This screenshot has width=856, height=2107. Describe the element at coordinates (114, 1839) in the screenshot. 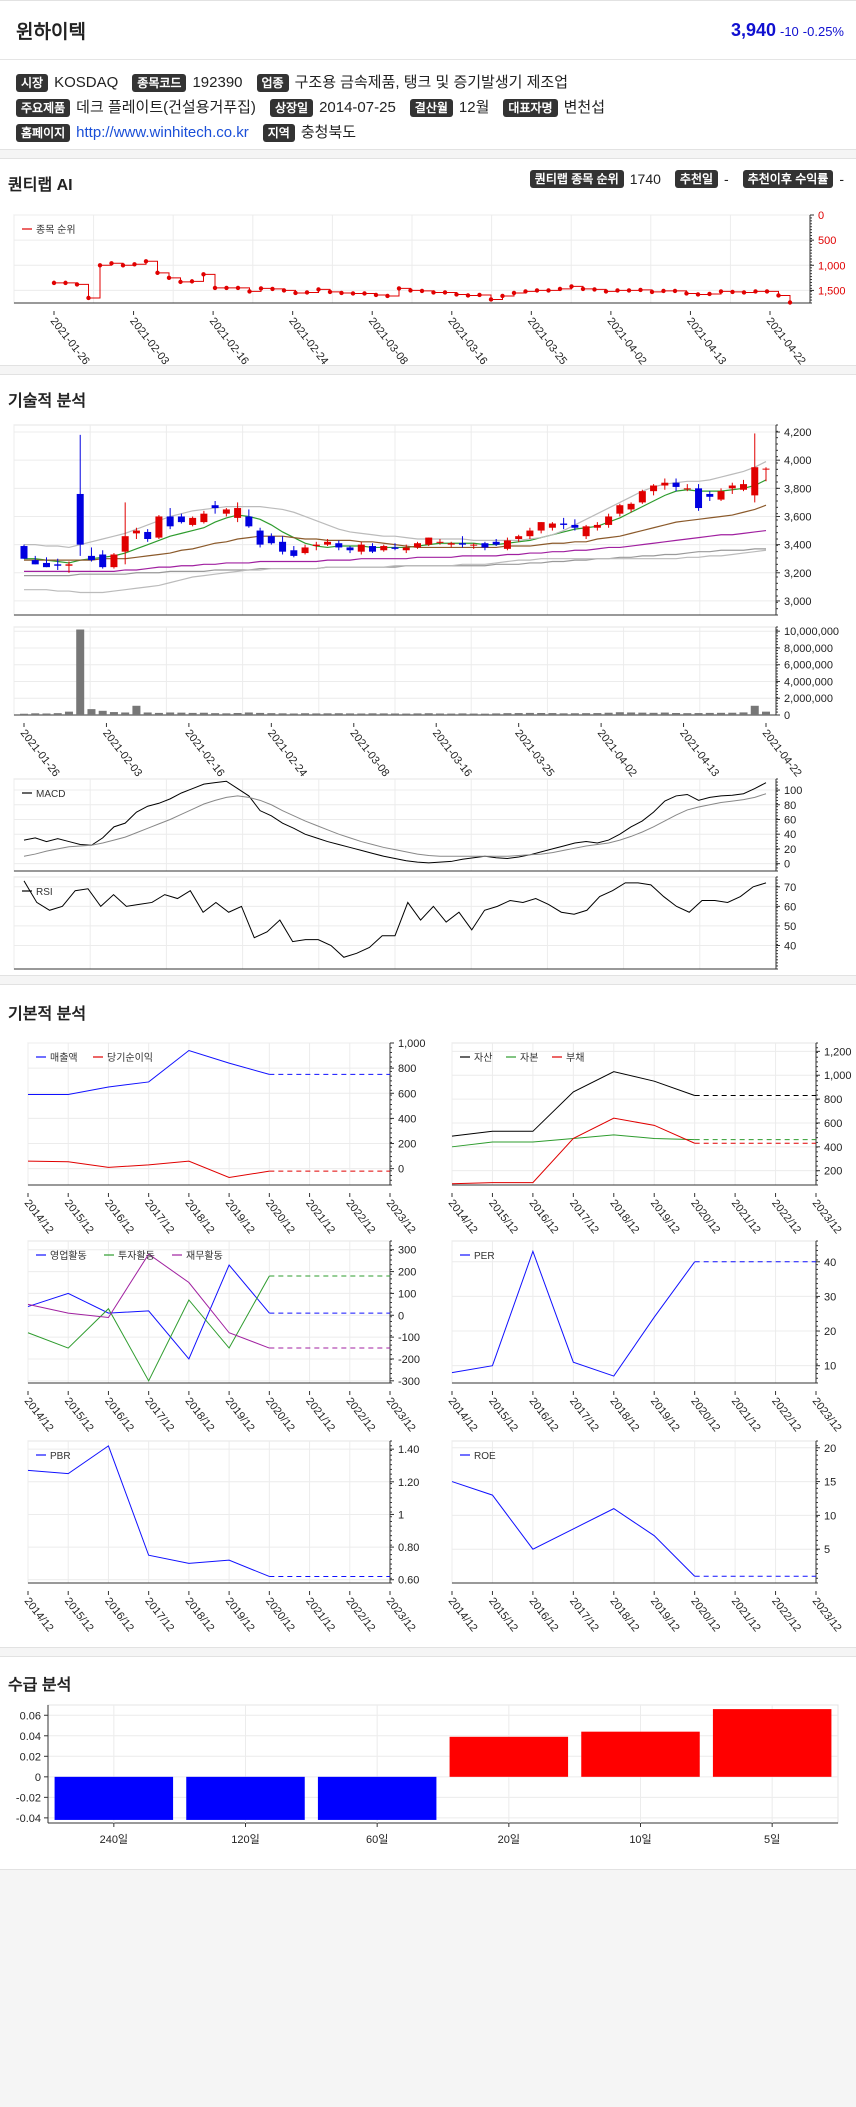

I see `x-tick-label: 240일` at that location.